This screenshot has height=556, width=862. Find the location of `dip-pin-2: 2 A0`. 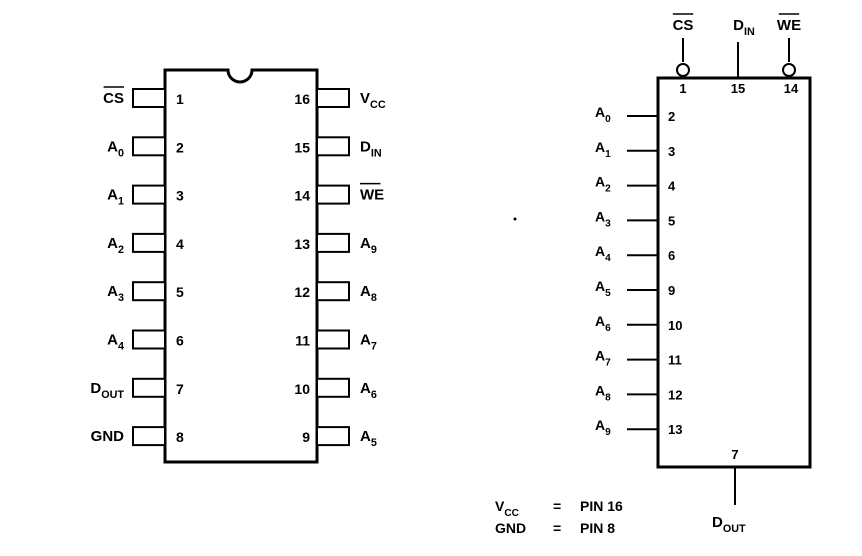

dip-pin-2: 2 A0 is located at coordinates (145, 147).